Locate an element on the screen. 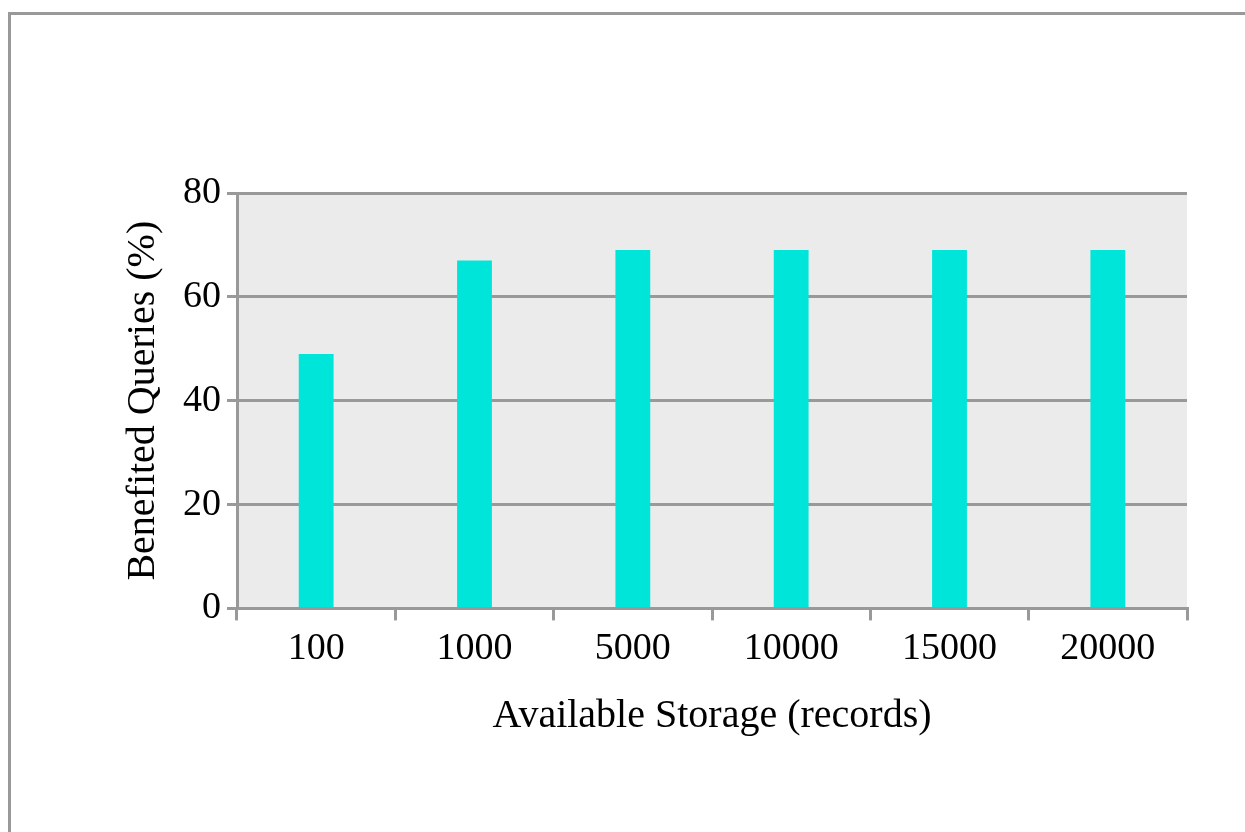 Image resolution: width=1245 pixels, height=832 pixels. x-tick-label: 5000 is located at coordinates (632, 646).